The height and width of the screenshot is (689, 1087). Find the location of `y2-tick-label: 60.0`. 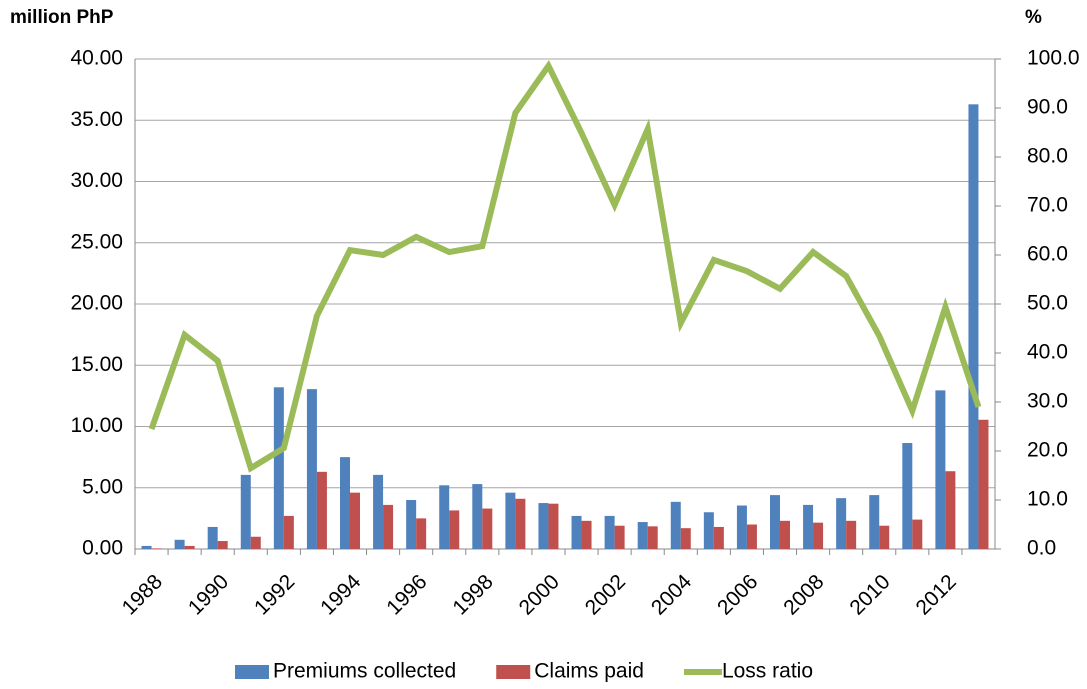

y2-tick-label: 60.0 is located at coordinates (1047, 254).